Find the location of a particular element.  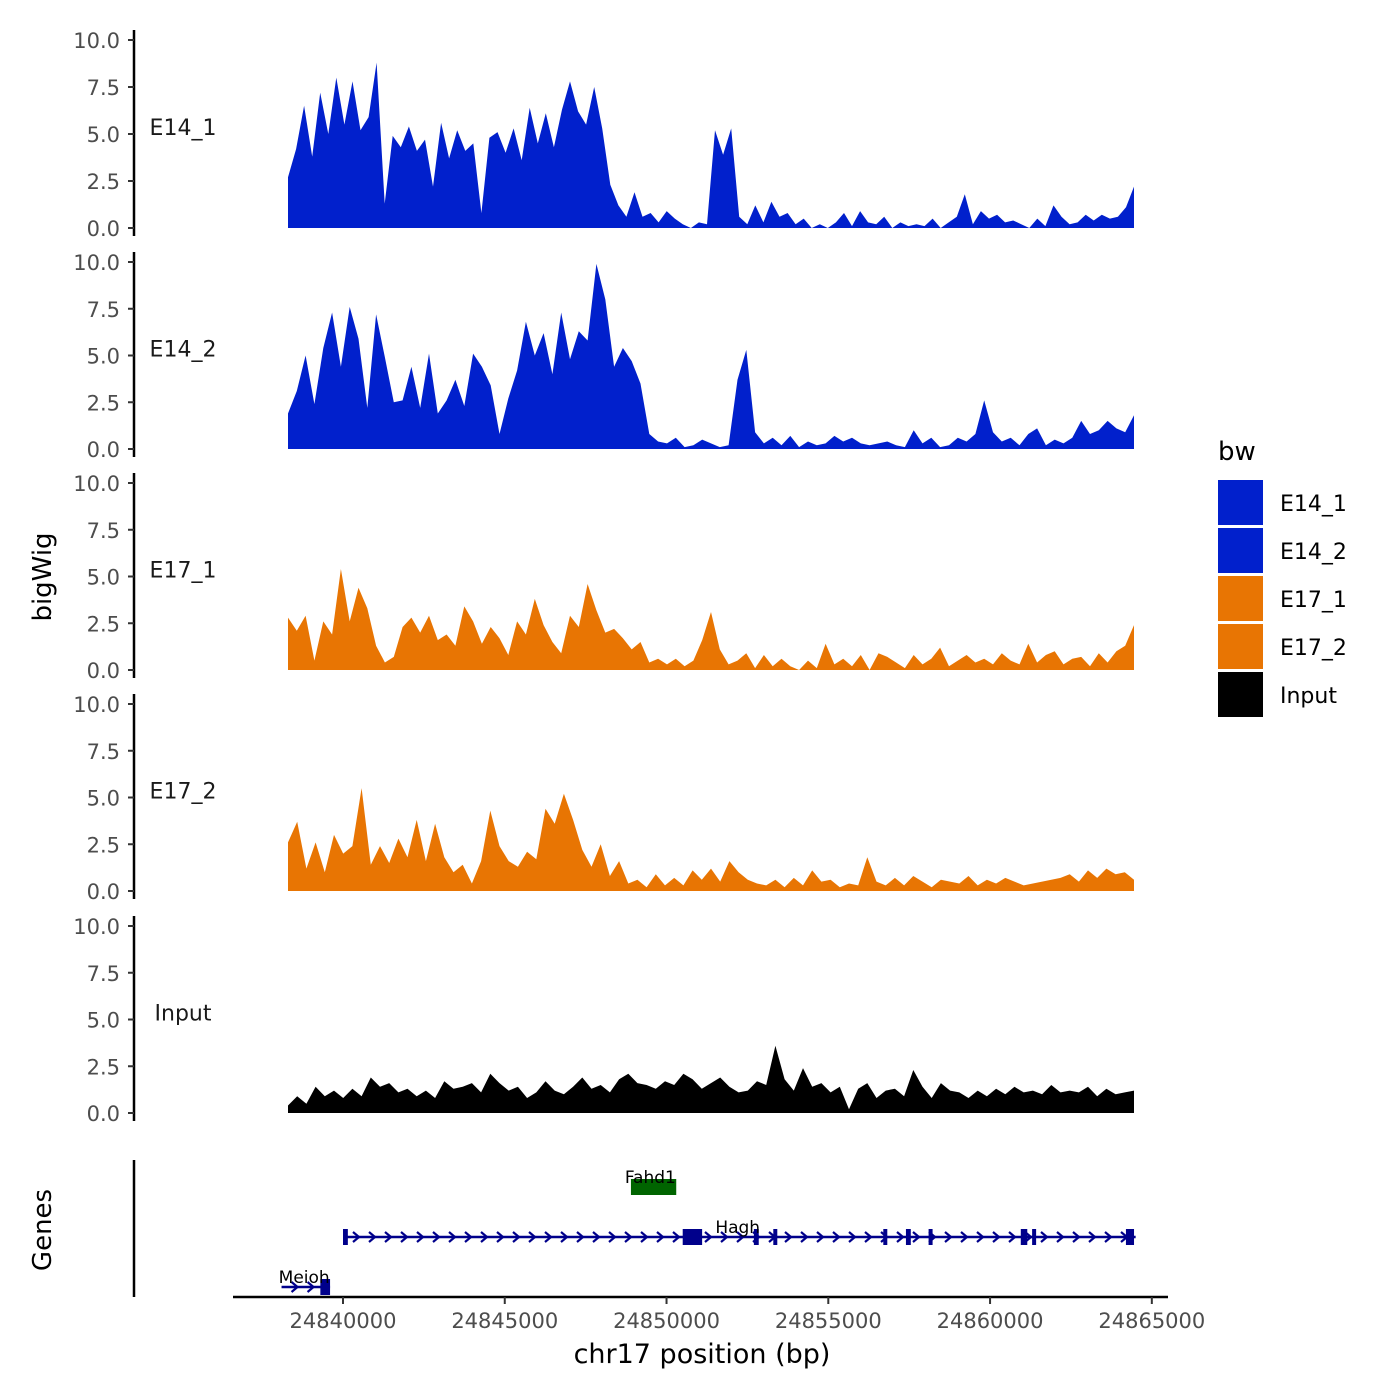

gene-annotation-panel: Fahd1 Hagh Meioh is located at coordinates (634, 1228).